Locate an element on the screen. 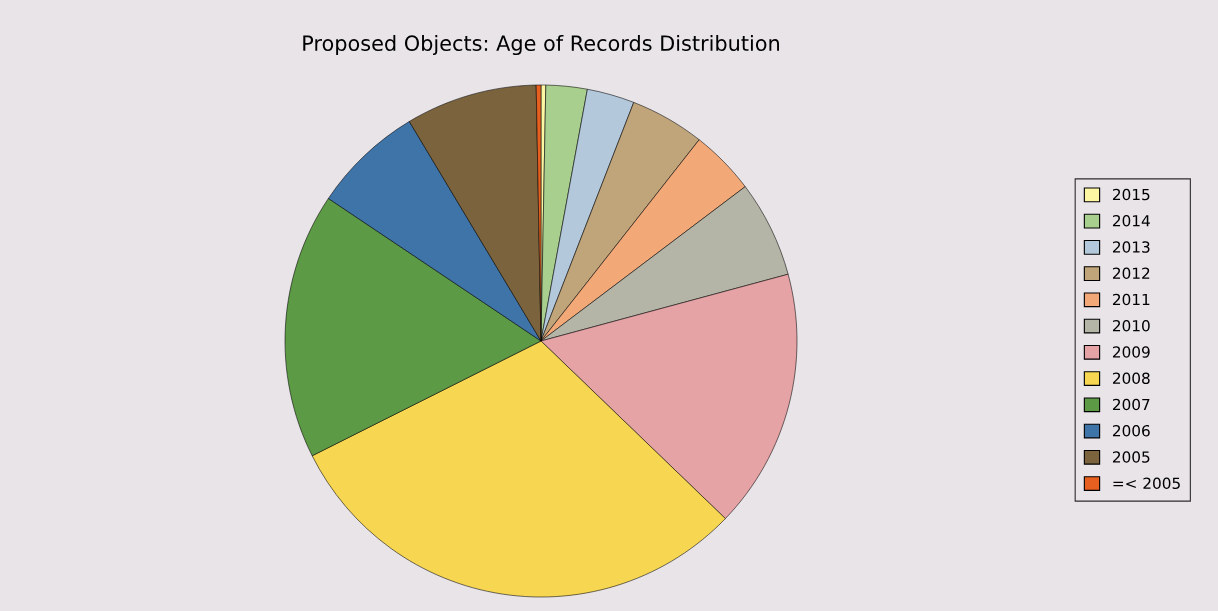 The height and width of the screenshot is (611, 1218). legend-label: 2010 is located at coordinates (1131, 325).